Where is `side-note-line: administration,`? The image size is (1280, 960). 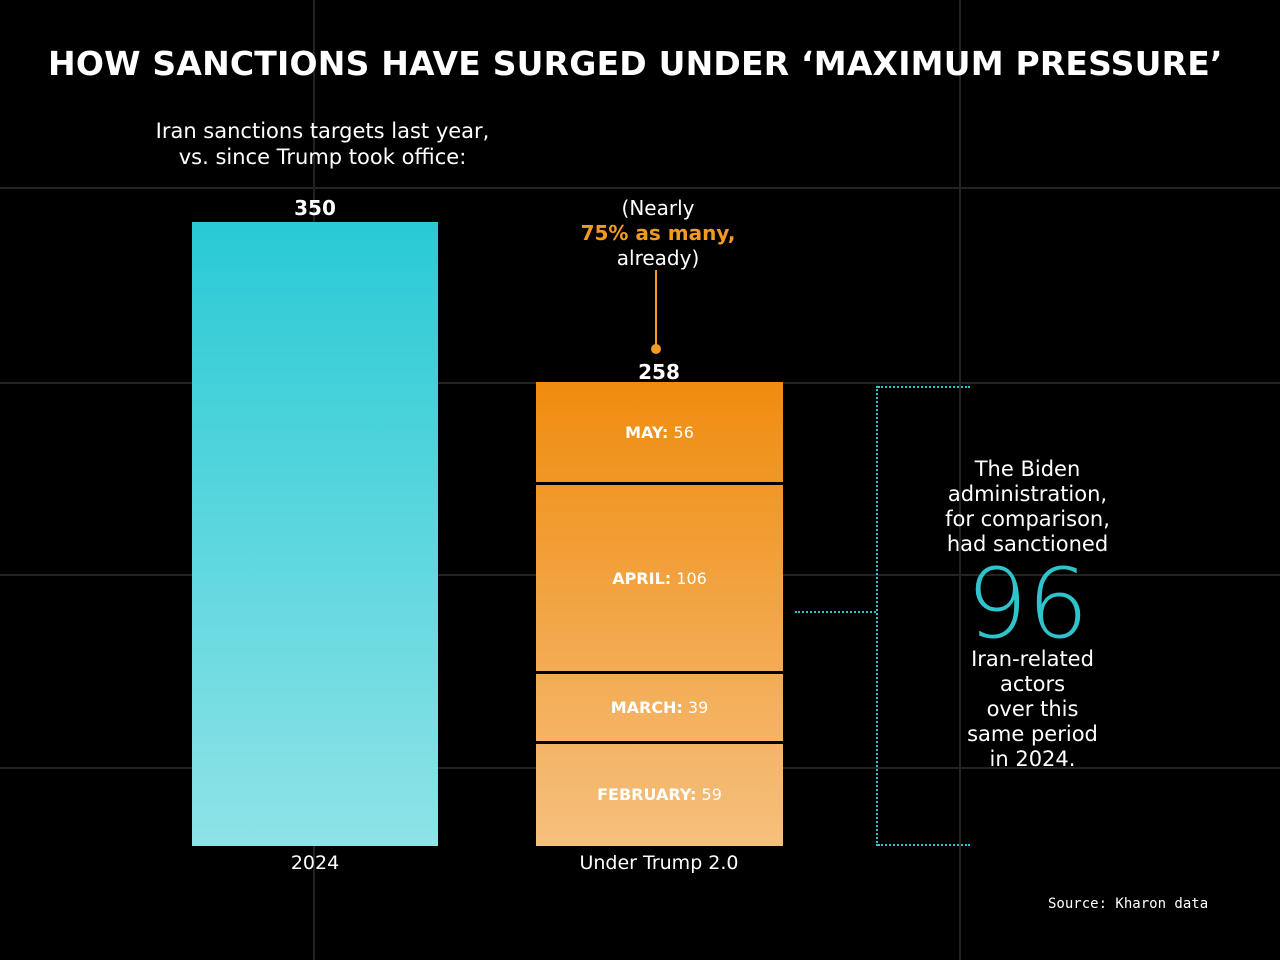 side-note-line: administration, is located at coordinates (1027, 494).